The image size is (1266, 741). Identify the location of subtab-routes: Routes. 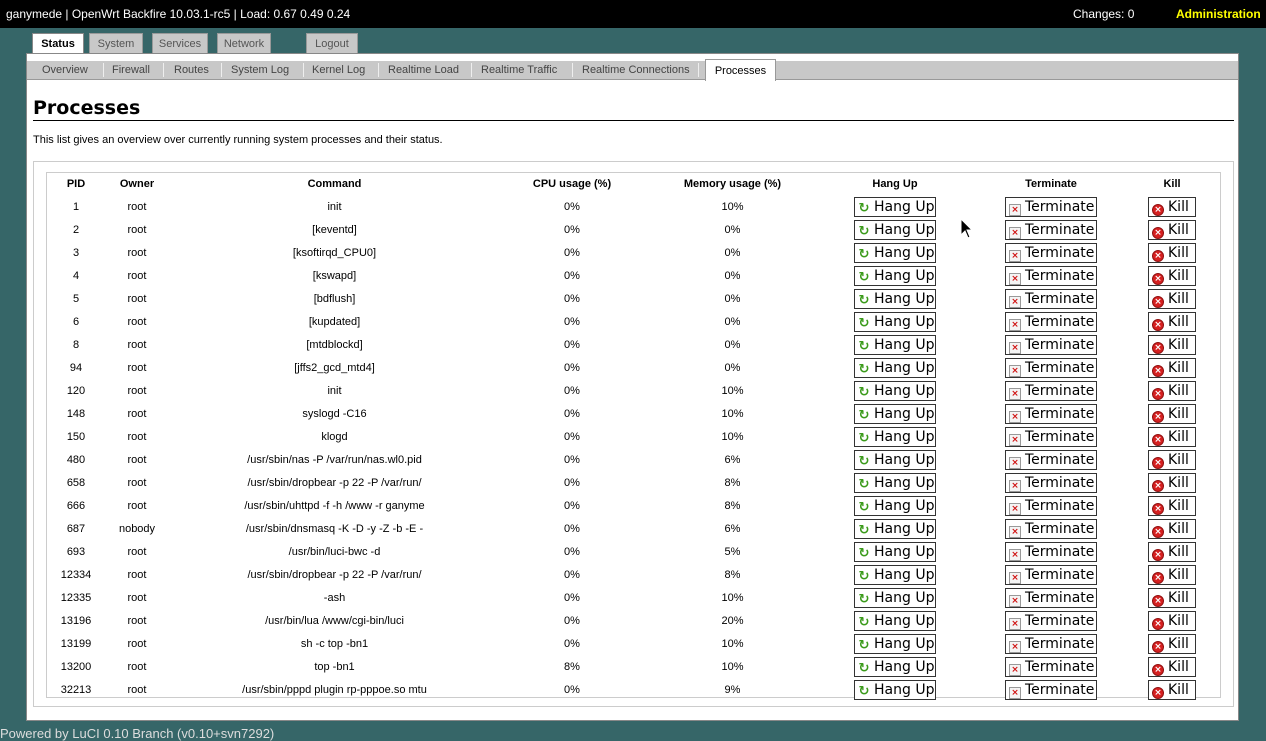
(191, 70).